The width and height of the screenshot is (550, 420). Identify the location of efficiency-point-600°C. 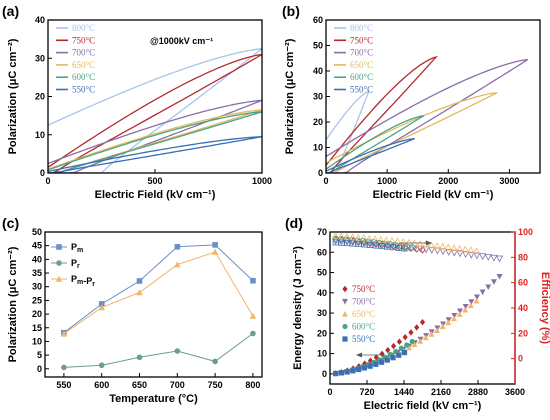
(412, 247).